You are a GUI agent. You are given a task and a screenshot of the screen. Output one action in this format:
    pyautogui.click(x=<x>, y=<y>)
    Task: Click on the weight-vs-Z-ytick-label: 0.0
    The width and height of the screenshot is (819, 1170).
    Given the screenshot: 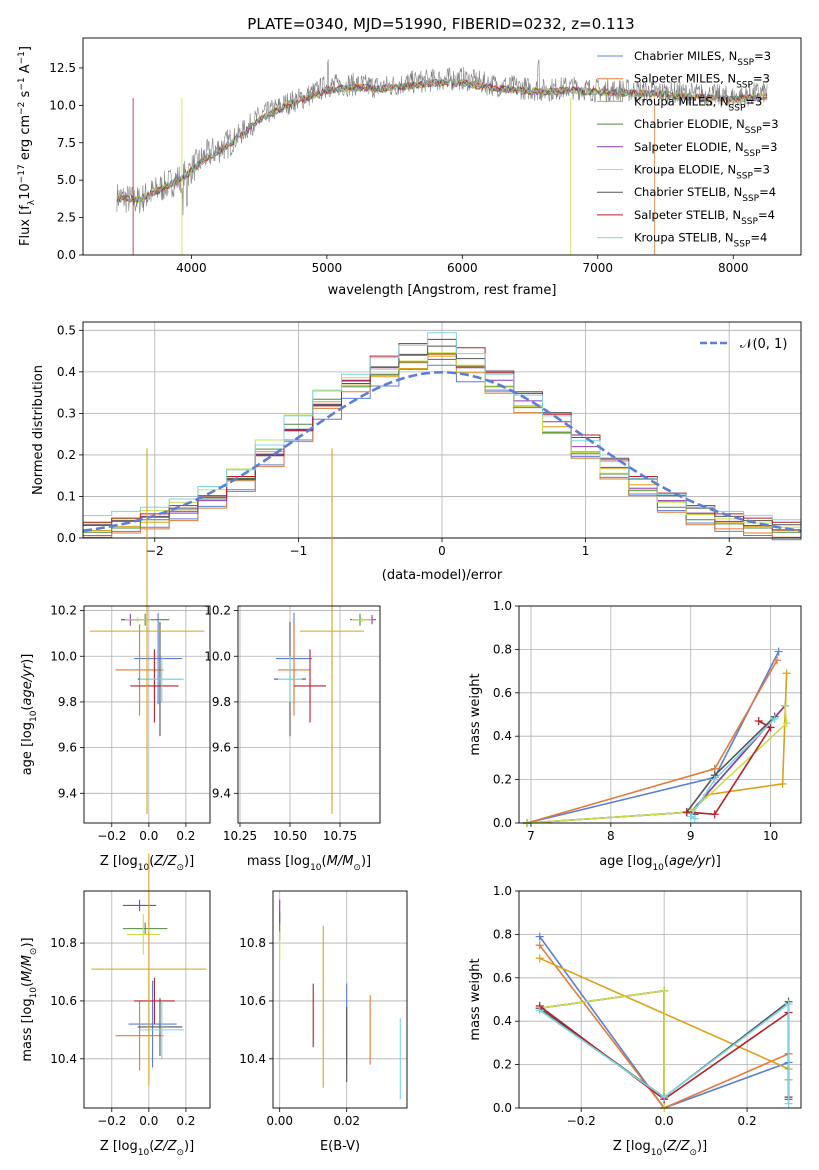 What is the action you would take?
    pyautogui.click(x=502, y=1108)
    